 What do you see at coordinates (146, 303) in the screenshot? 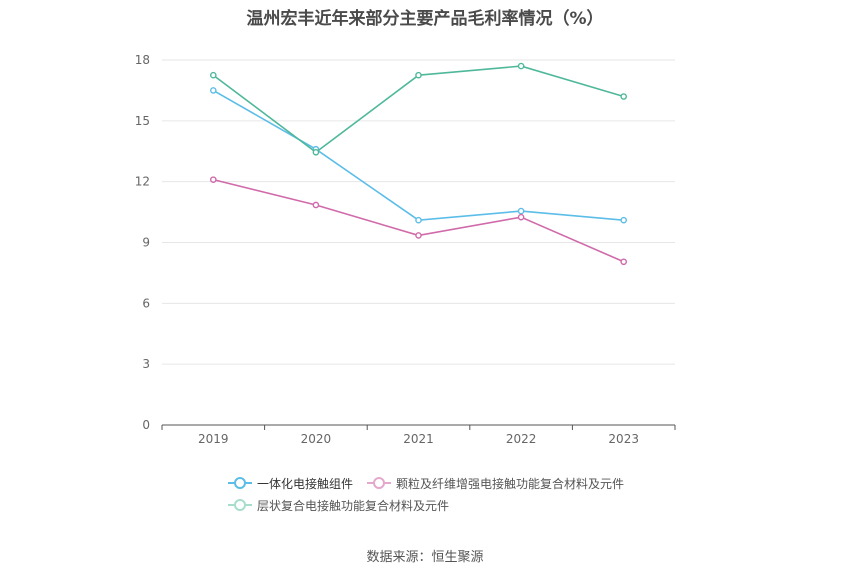
I see `y-tick-label: 6` at bounding box center [146, 303].